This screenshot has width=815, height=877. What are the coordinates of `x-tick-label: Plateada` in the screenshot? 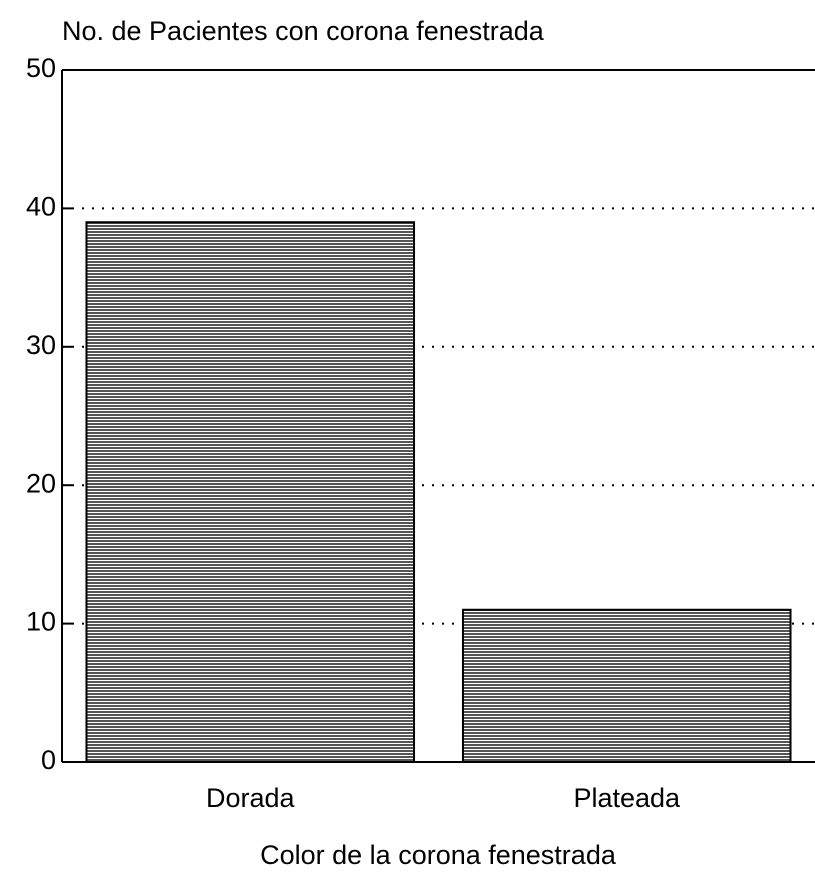 It's located at (627, 798).